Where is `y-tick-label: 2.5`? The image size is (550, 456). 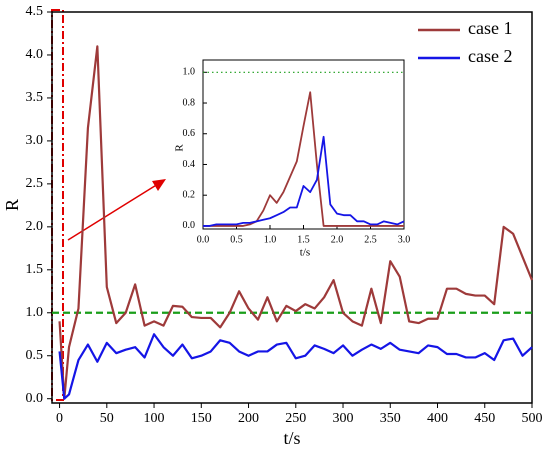
y-tick-label: 2.5 is located at coordinates (35, 183).